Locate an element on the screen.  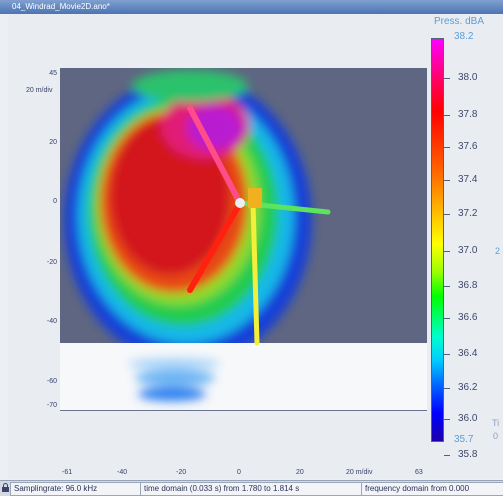
x-tick-0: 0 is located at coordinates (239, 472).